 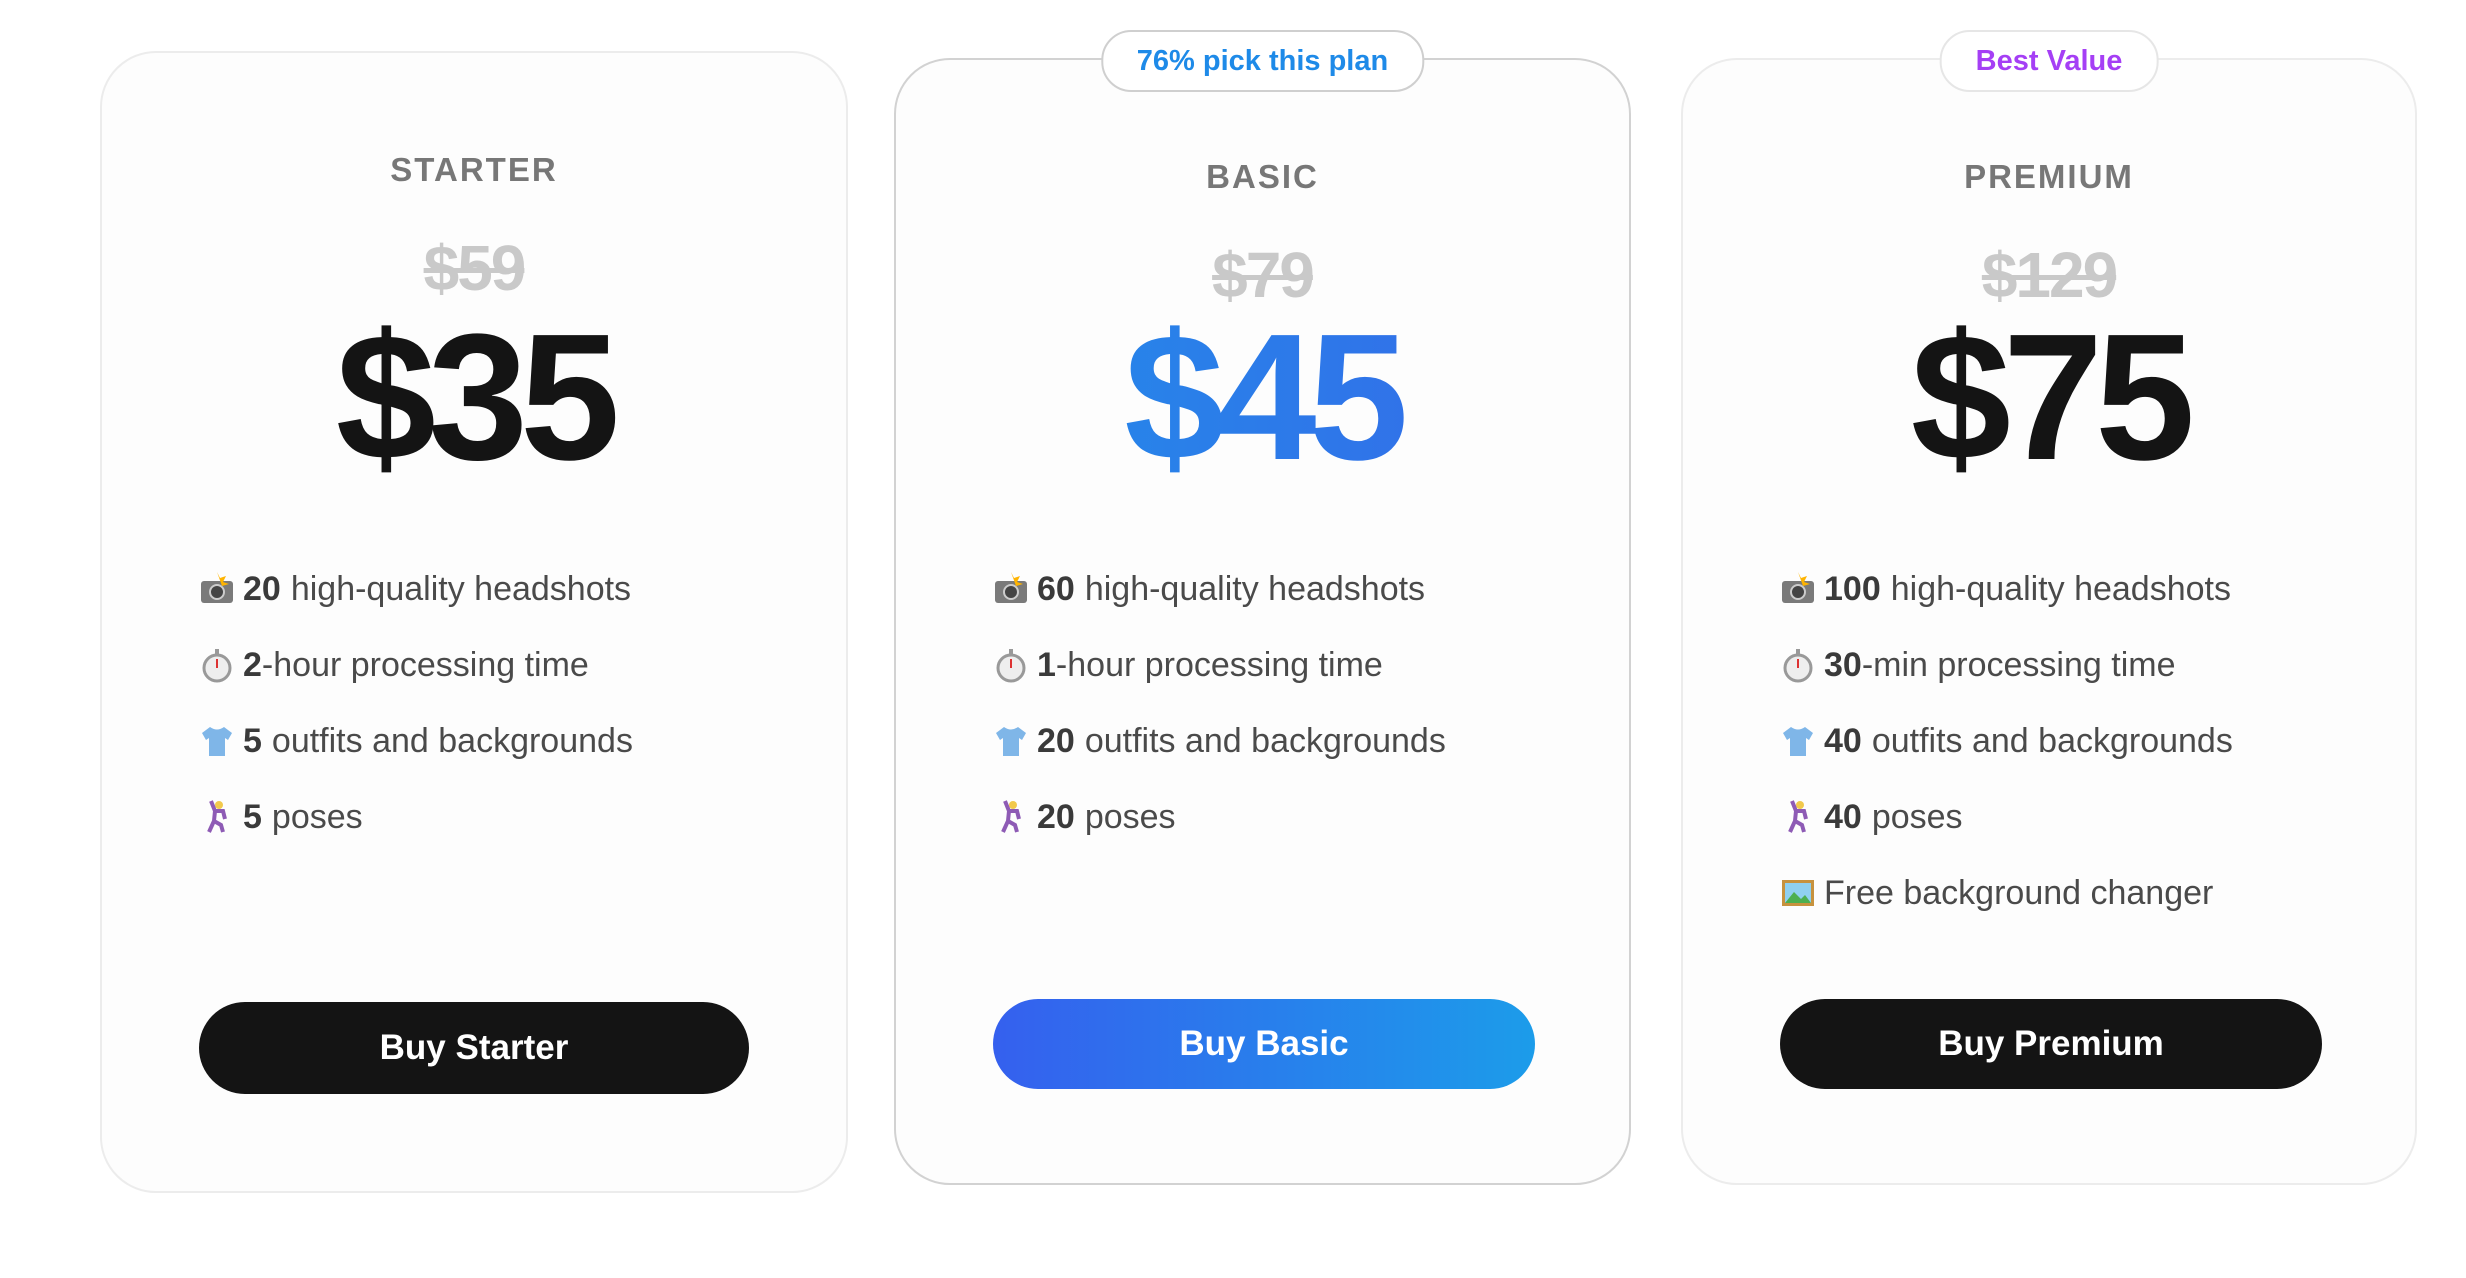 What do you see at coordinates (2087, 817) in the screenshot?
I see `feature-item: 40 poses` at bounding box center [2087, 817].